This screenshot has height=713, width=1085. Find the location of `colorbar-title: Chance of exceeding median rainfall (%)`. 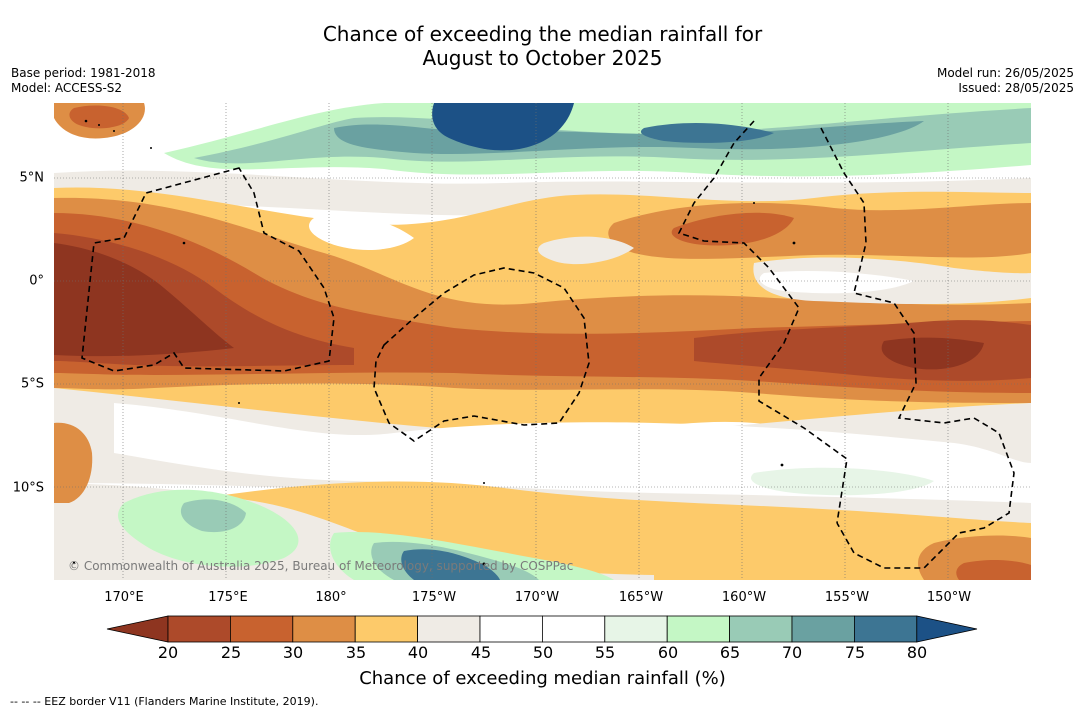

colorbar-title: Chance of exceeding median rainfall (%) is located at coordinates (542, 678).